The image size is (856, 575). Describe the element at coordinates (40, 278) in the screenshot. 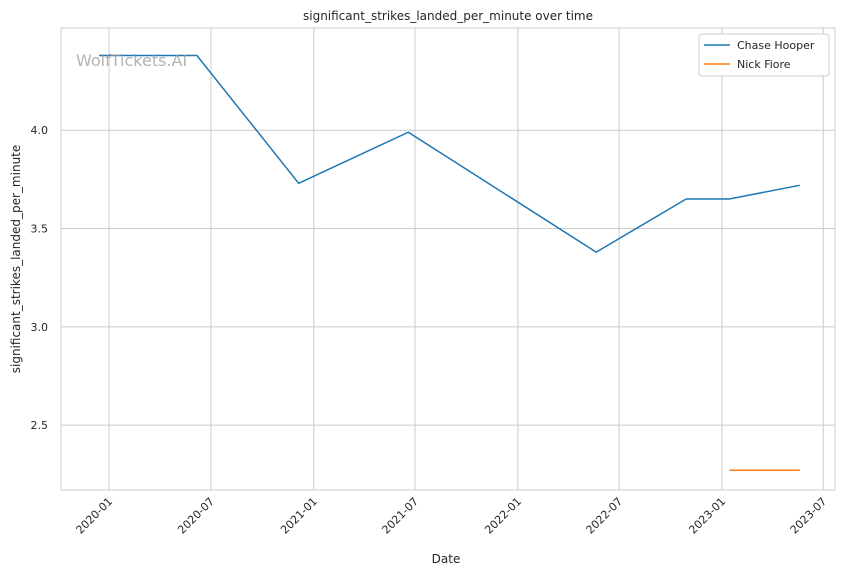

I see `y-tick-labels: 2.5 3.0 3.5 4.0` at that location.